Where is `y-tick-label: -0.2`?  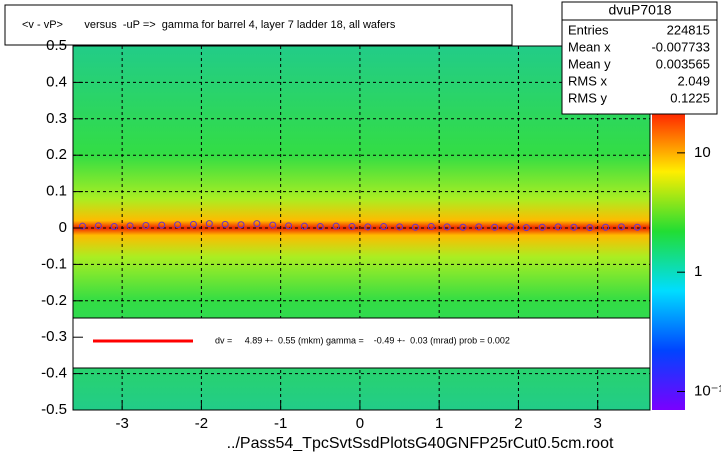
y-tick-label: -0.2 is located at coordinates (54, 300).